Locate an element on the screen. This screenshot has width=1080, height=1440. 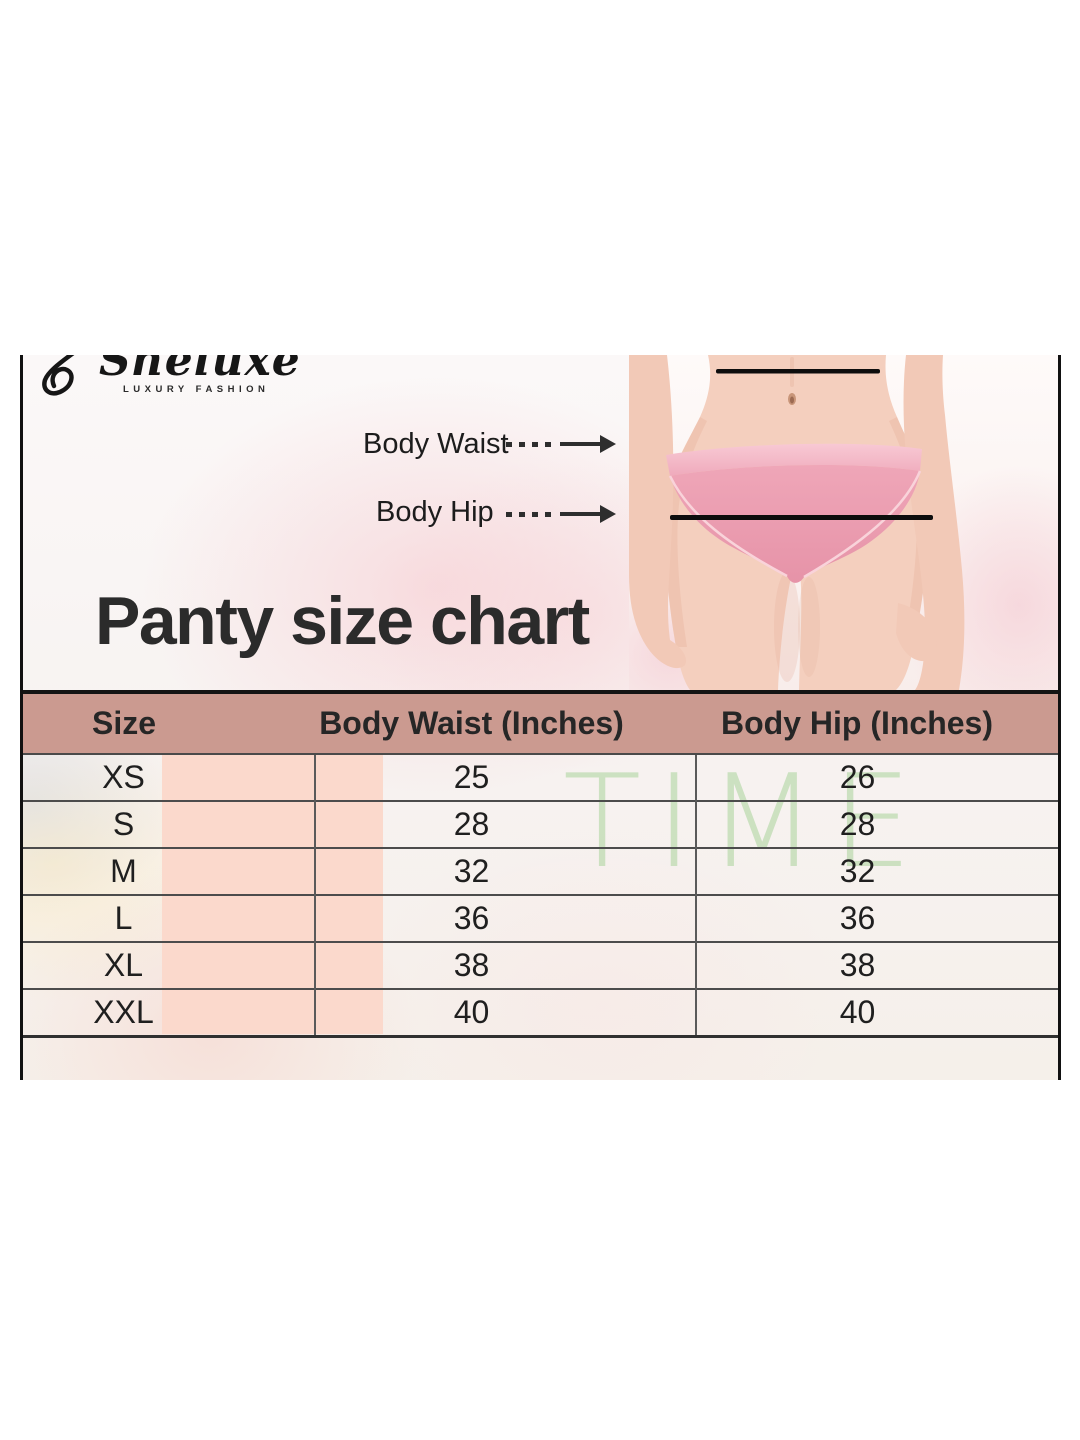
hip-cell: 36 is located at coordinates (876, 918).